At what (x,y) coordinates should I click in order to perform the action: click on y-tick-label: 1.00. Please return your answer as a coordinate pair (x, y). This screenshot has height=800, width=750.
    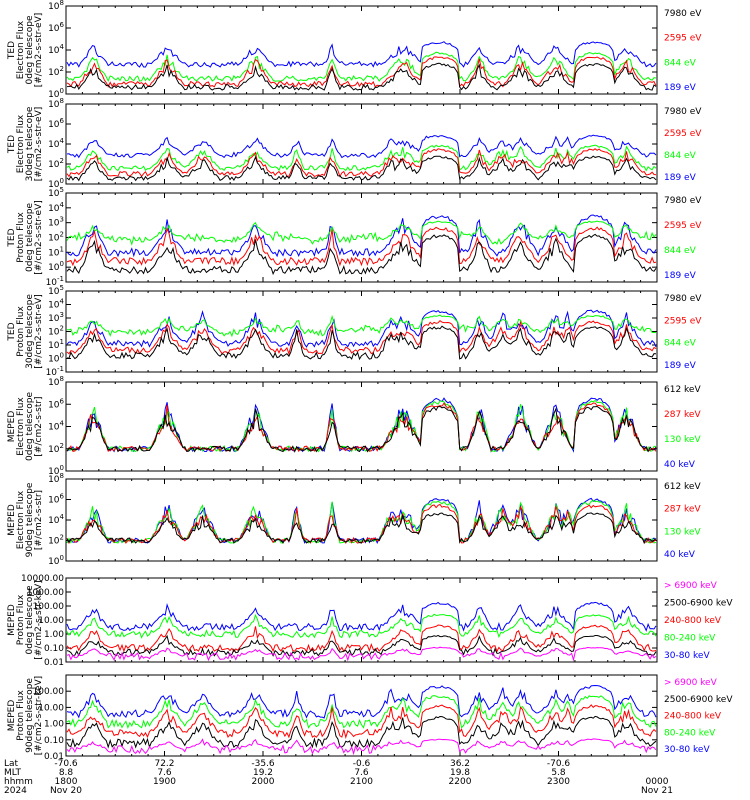
    Looking at the image, I should click on (54, 635).